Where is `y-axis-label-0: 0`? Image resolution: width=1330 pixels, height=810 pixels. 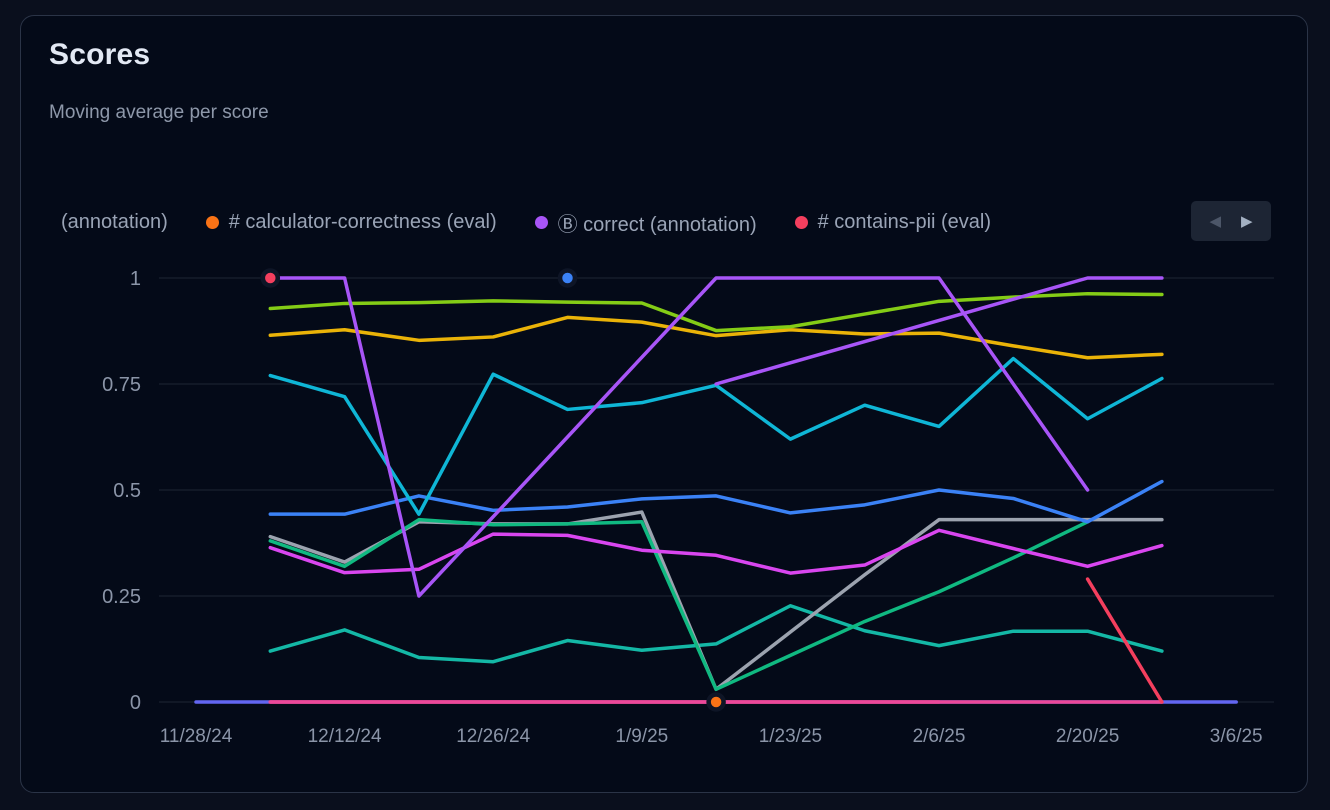
y-axis-label-0: 0 is located at coordinates (135, 703).